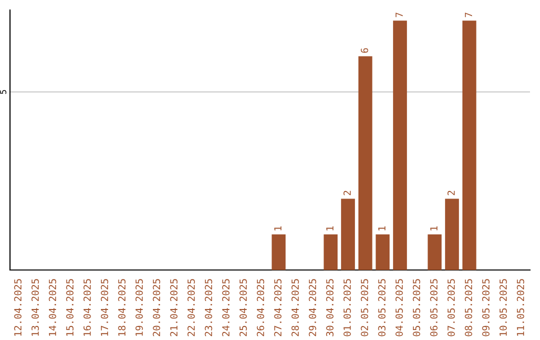  I want to click on x-tick-label: 14.04.2025, so click(52, 307).